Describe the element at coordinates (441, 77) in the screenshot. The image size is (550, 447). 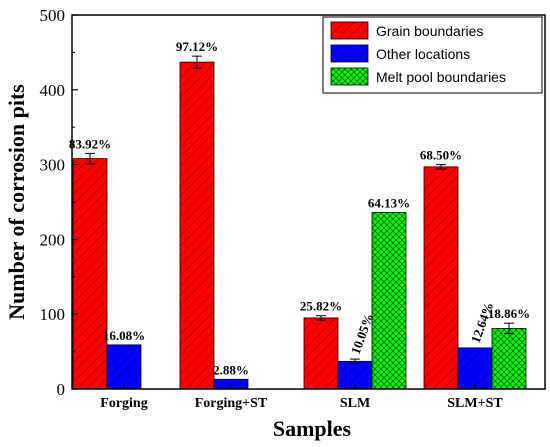
I see `legend-label-melt-pool-boundaries: Melt pool boundaries` at that location.